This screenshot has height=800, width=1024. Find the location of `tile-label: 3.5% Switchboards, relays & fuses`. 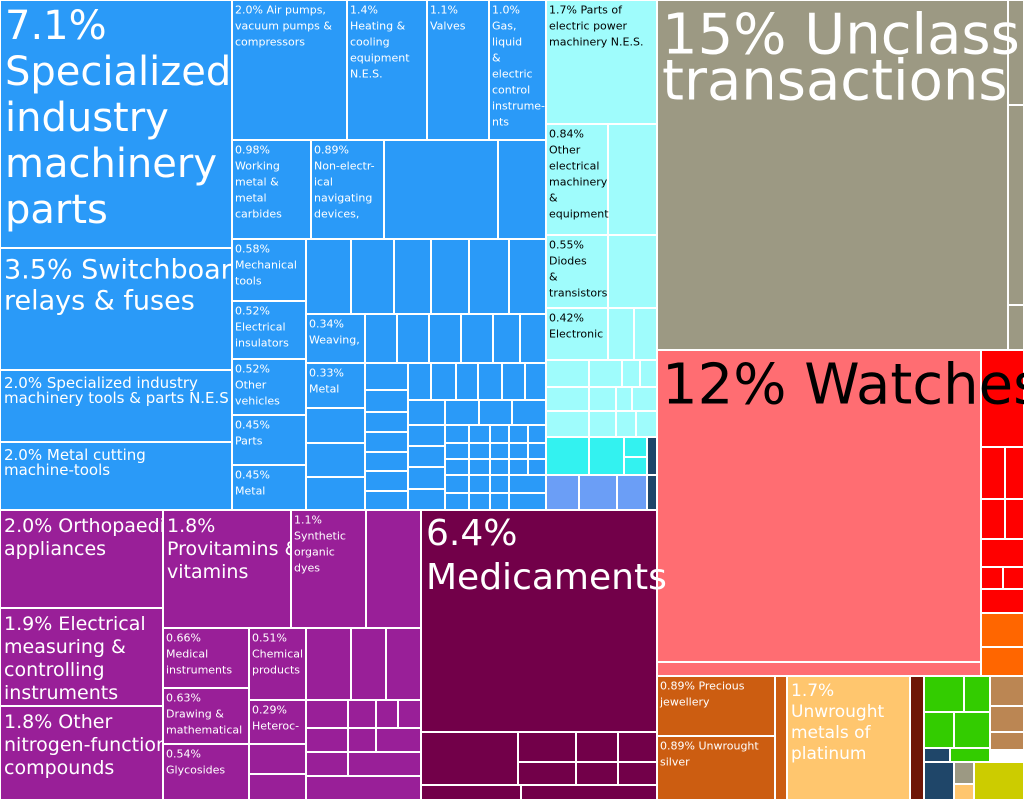

tile-label: 3.5% Switchboards, relays & fuses is located at coordinates (137, 285).